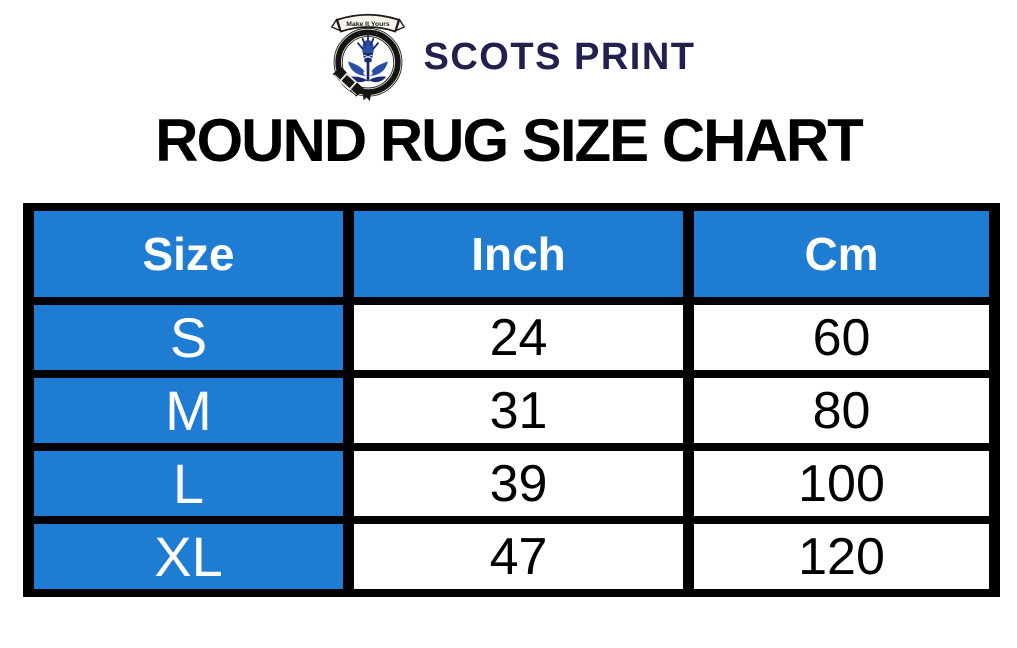 This screenshot has width=1017, height=648. I want to click on column-header-inch: Inch, so click(518, 254).